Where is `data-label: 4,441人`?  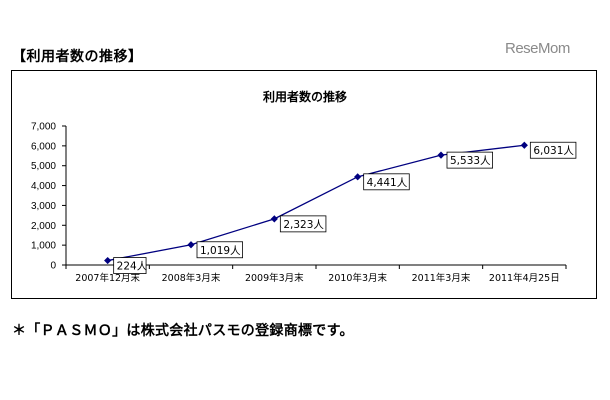 data-label: 4,441人 is located at coordinates (387, 183).